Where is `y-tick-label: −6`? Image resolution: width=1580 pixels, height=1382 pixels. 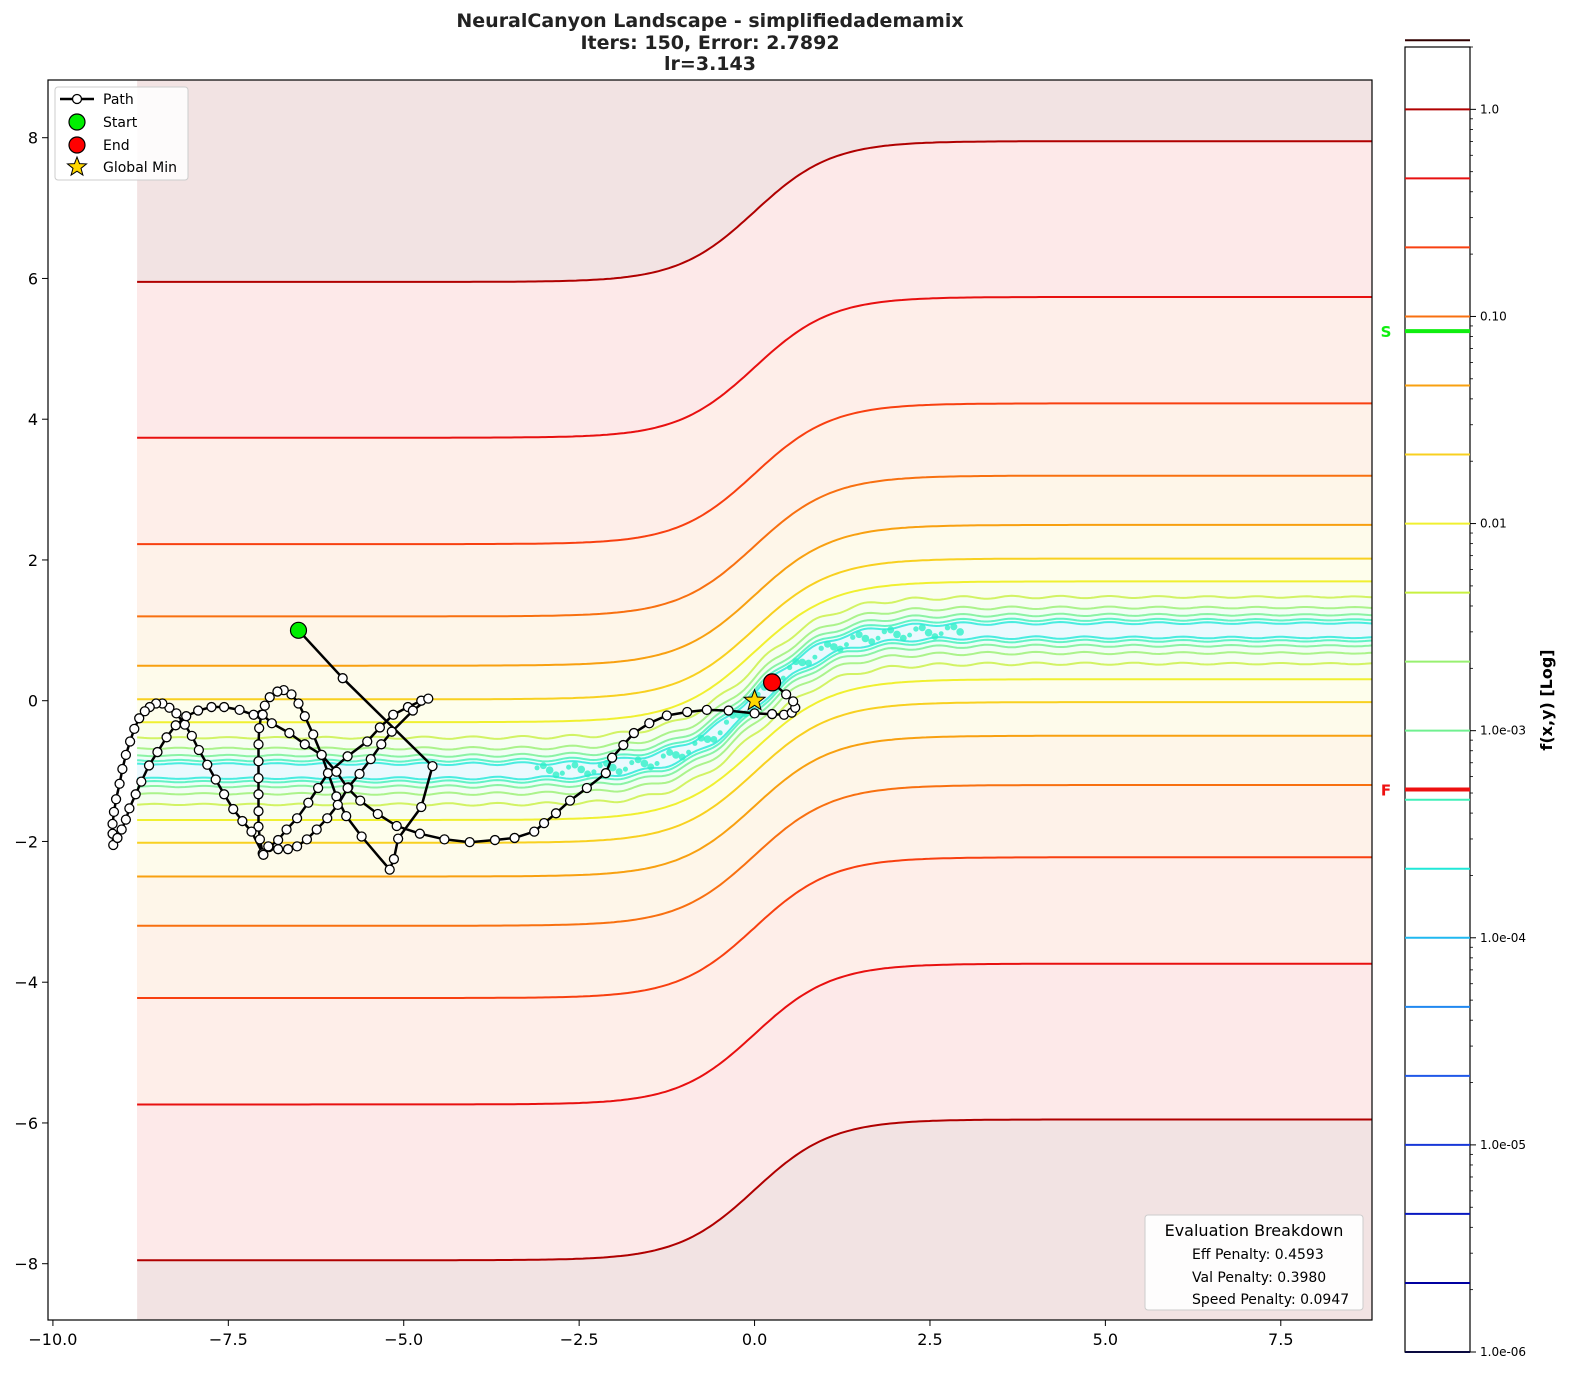
y-tick-label: −6 is located at coordinates (26, 1123).